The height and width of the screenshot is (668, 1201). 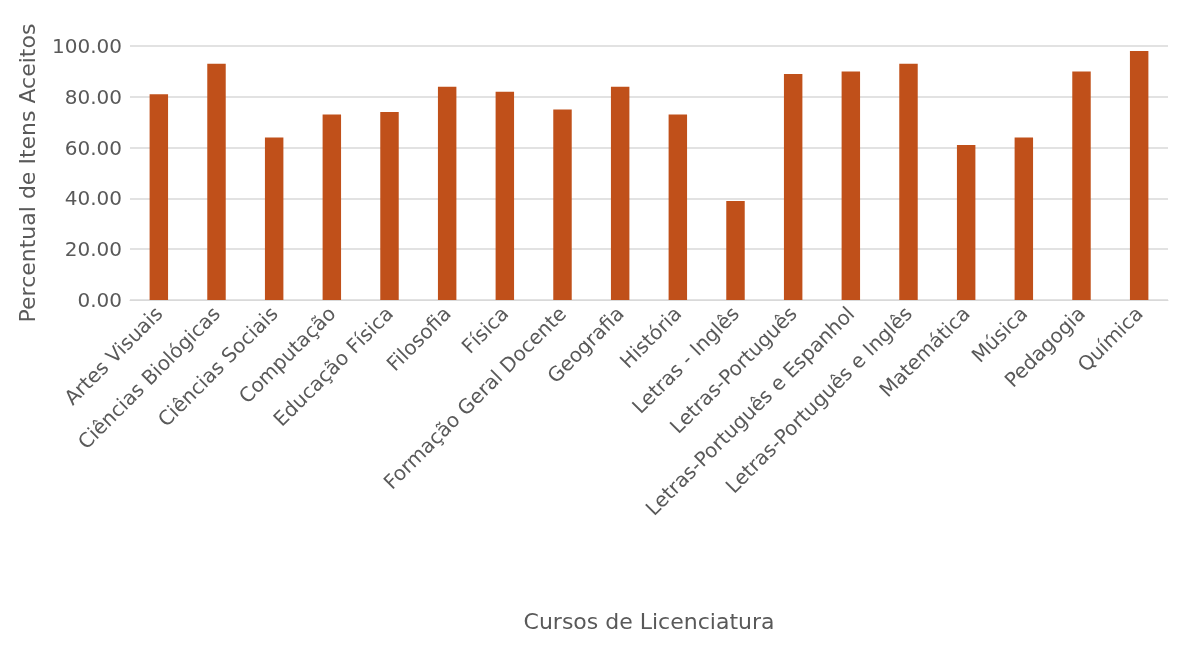 What do you see at coordinates (93, 249) in the screenshot?
I see `y-tick-label: 20.00` at bounding box center [93, 249].